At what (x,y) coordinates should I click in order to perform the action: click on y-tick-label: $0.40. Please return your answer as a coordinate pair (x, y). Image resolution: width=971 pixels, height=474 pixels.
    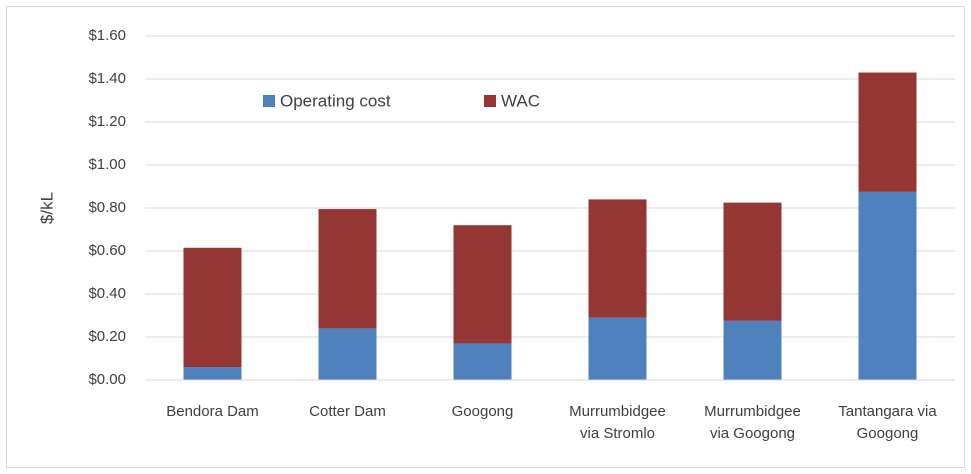
    Looking at the image, I should click on (107, 293).